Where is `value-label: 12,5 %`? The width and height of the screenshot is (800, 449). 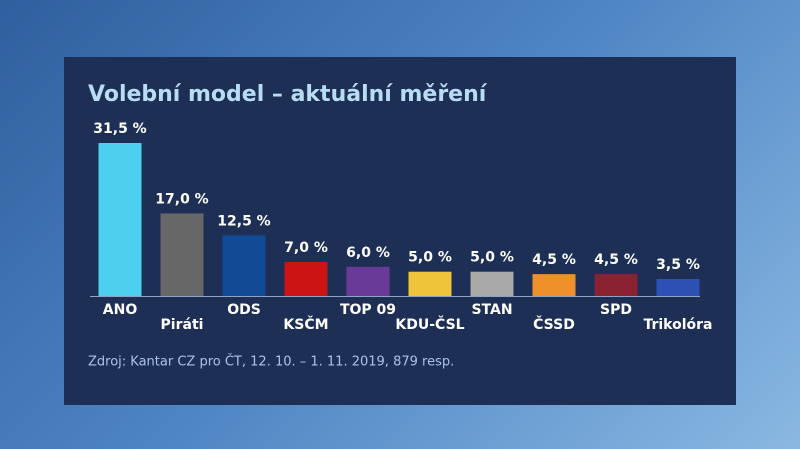
value-label: 12,5 % is located at coordinates (243, 221).